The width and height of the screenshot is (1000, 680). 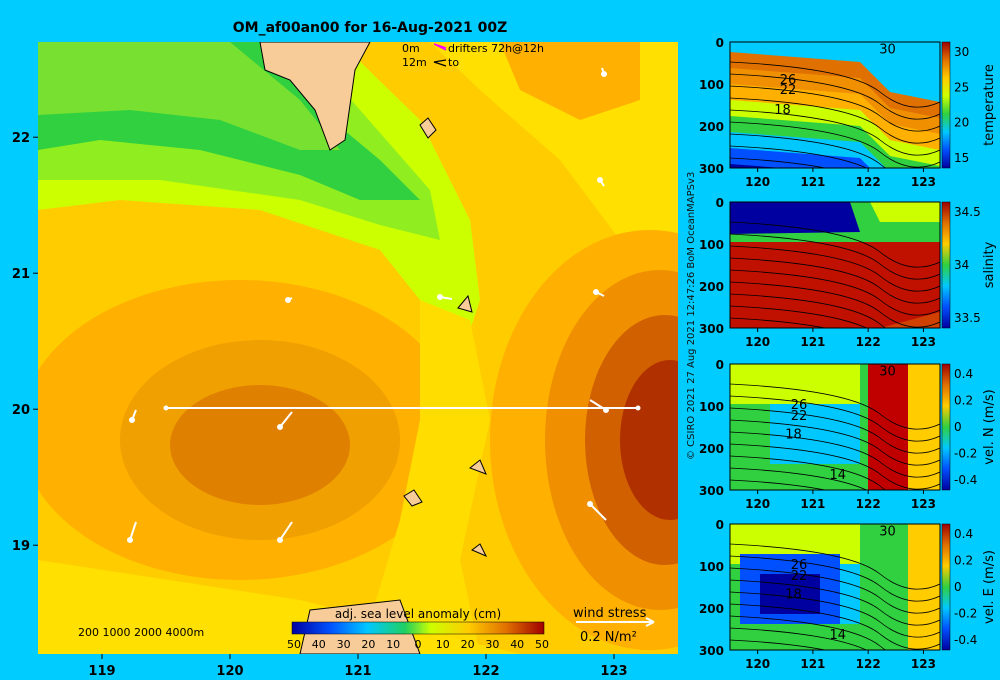 I want to click on colorbar-ticks: 50 40 30 20 10 0 10 20 30 40 50, so click(x=418, y=644).